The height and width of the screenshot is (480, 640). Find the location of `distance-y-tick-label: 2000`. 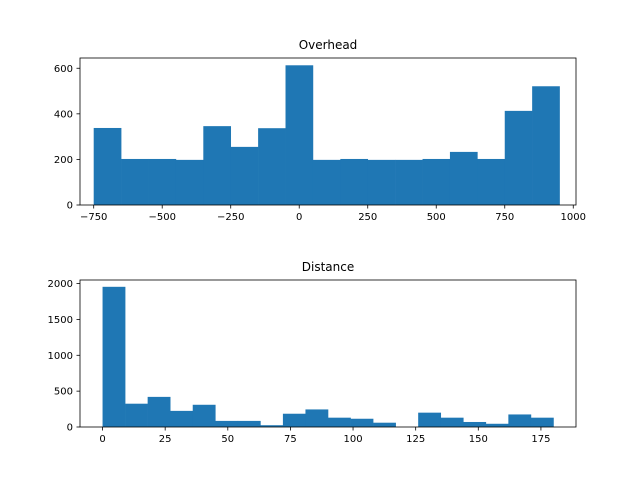

distance-y-tick-label: 2000 is located at coordinates (60, 284).